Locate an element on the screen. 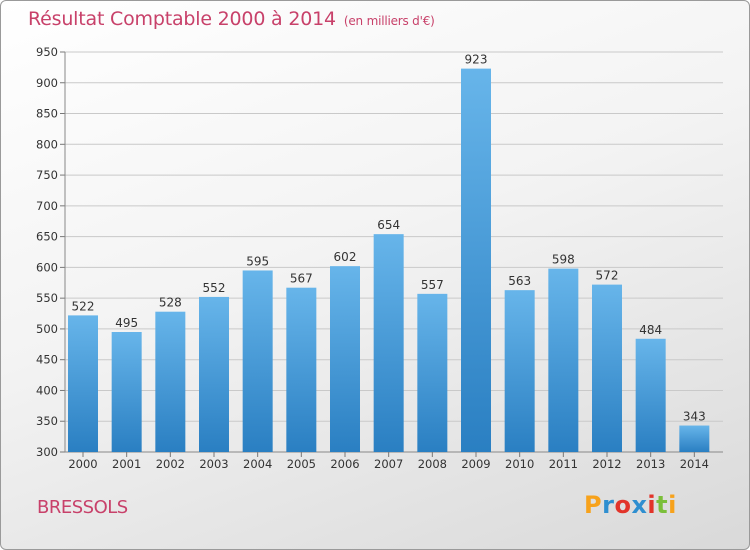 Image resolution: width=750 pixels, height=550 pixels. bar-2004 is located at coordinates (257, 361).